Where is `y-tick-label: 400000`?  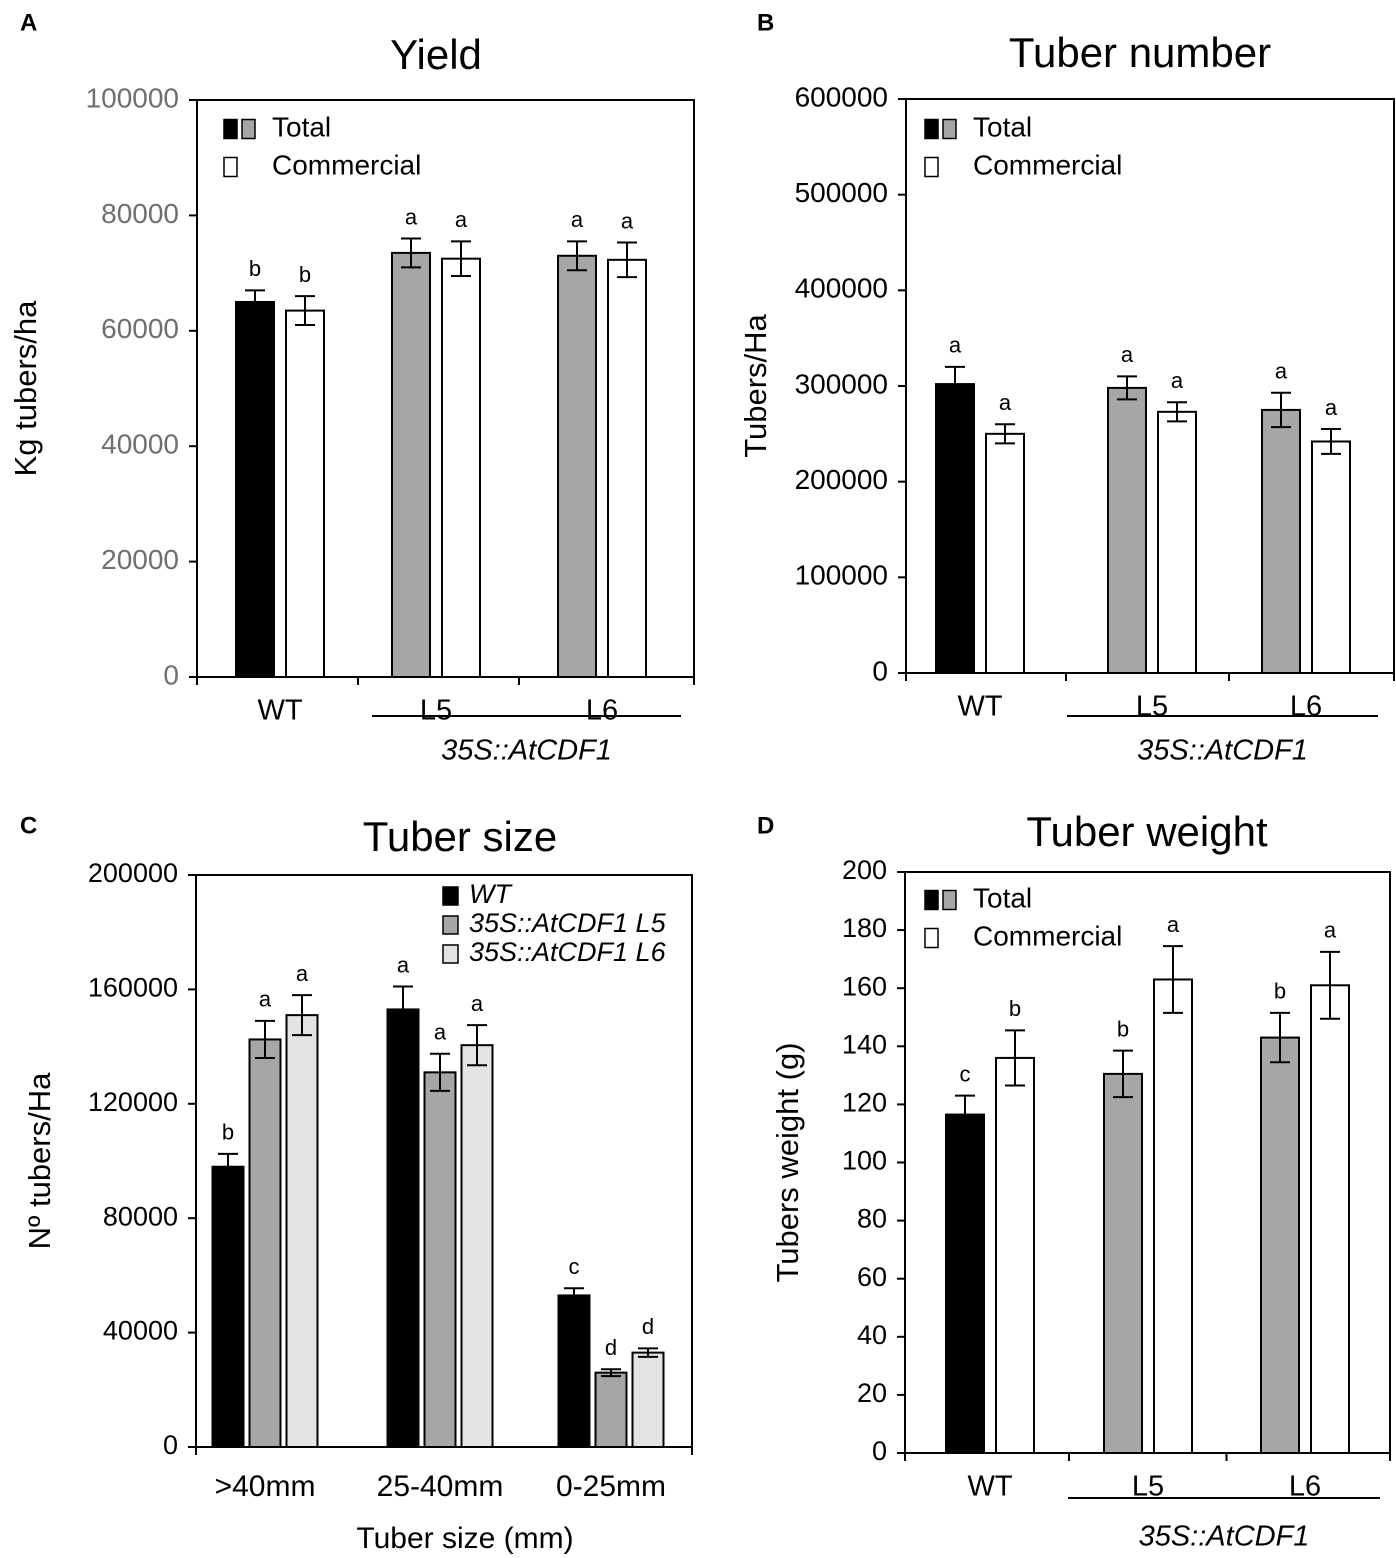
y-tick-label: 400000 is located at coordinates (841, 288).